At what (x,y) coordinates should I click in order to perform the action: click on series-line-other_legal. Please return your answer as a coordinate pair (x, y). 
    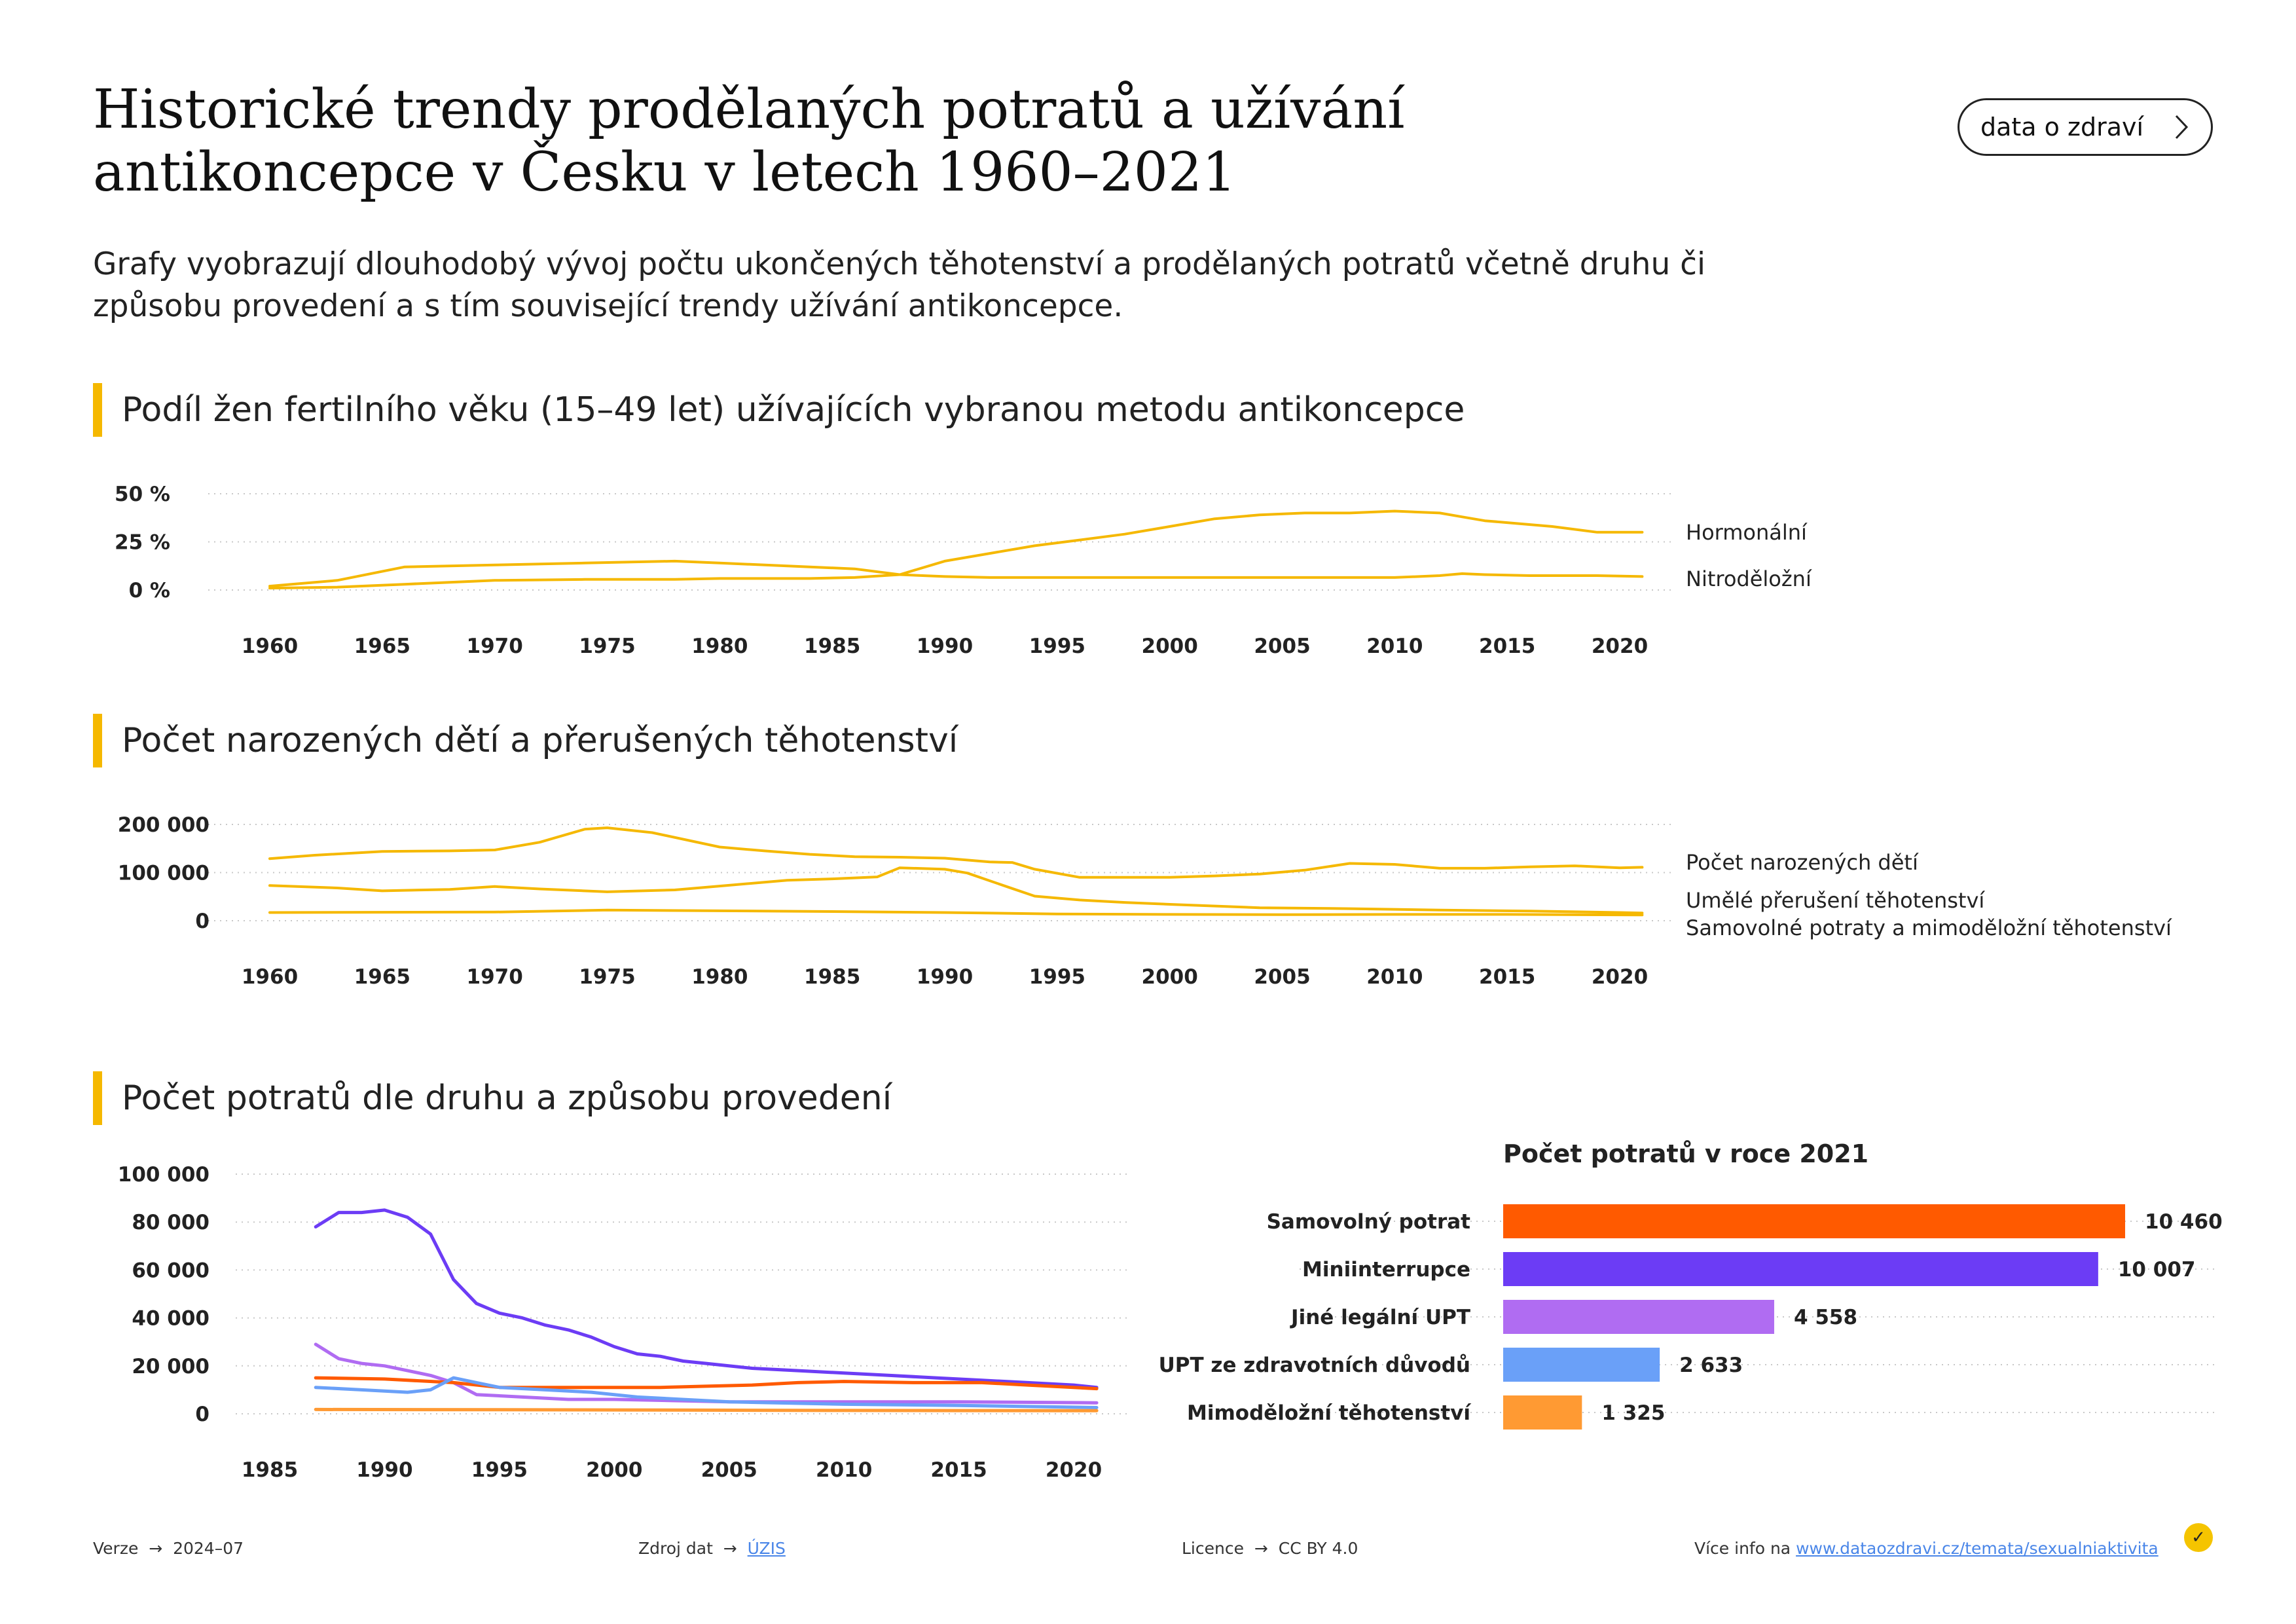
    Looking at the image, I should click on (706, 1373).